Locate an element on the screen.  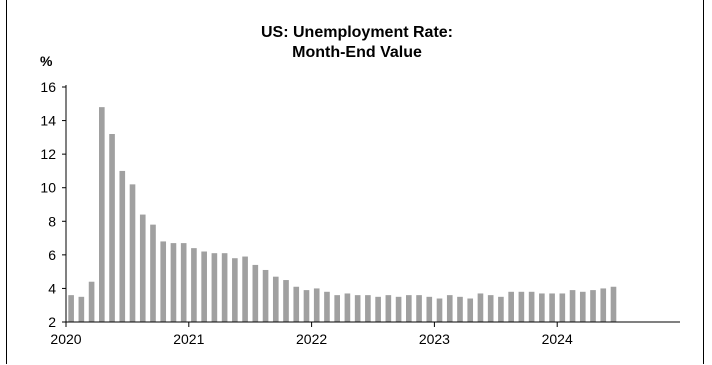
y-tick-label-2: 2 is located at coordinates (52, 322).